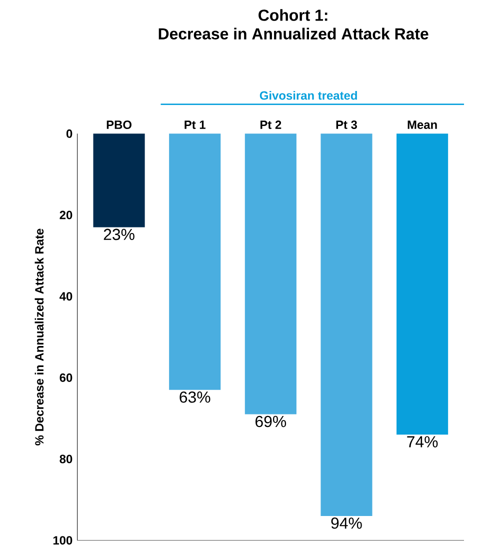 Image resolution: width=487 pixels, height=551 pixels. I want to click on y-tick-label: 0, so click(69, 133).